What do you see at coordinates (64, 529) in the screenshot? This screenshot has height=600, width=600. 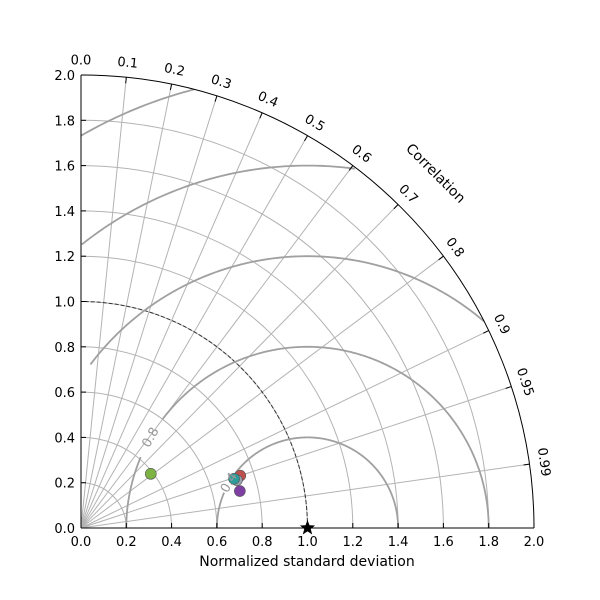 I see `y-tick-label: 0.0` at bounding box center [64, 529].